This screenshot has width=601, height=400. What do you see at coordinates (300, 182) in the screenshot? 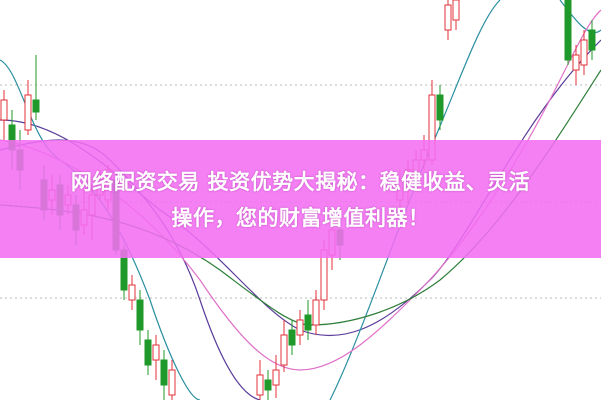
I see `title-line-1: 网络配资交易 投资优势大揭秘：稳健收益、灵活` at bounding box center [300, 182].